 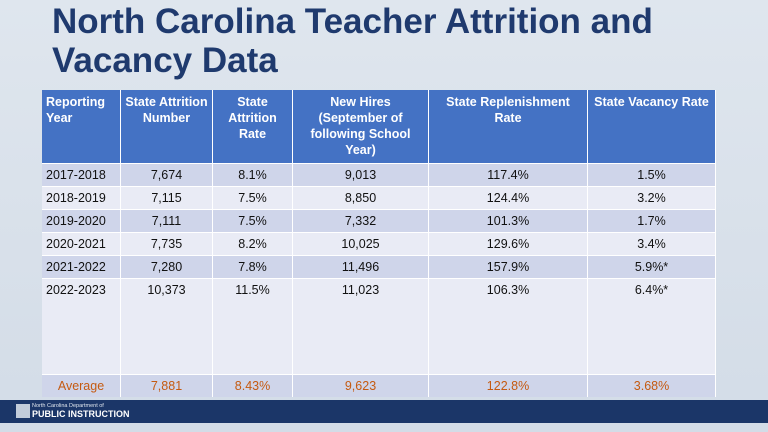 I want to click on footer-name: PUBLIC INSTRUCTION, so click(x=81, y=414).